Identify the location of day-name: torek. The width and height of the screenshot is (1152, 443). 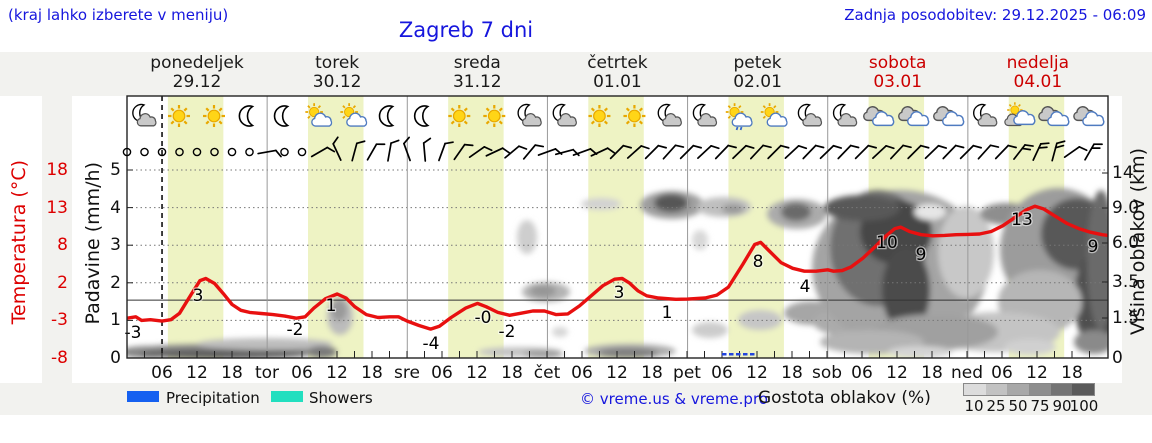
(337, 63).